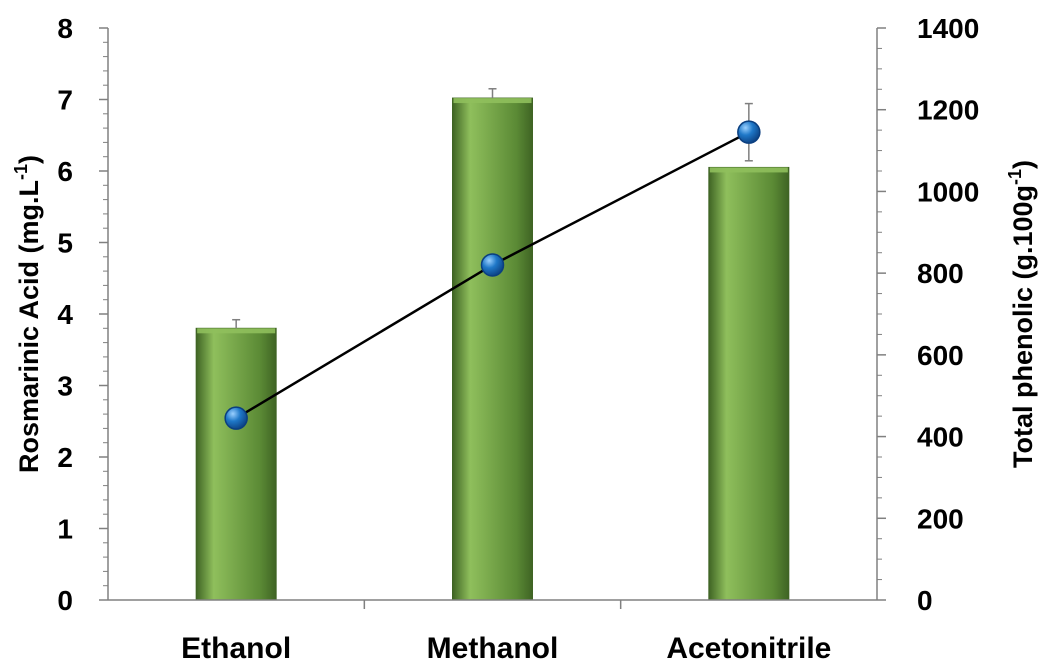 This screenshot has height=668, width=1045. I want to click on marker-acetonitrile, so click(749, 132).